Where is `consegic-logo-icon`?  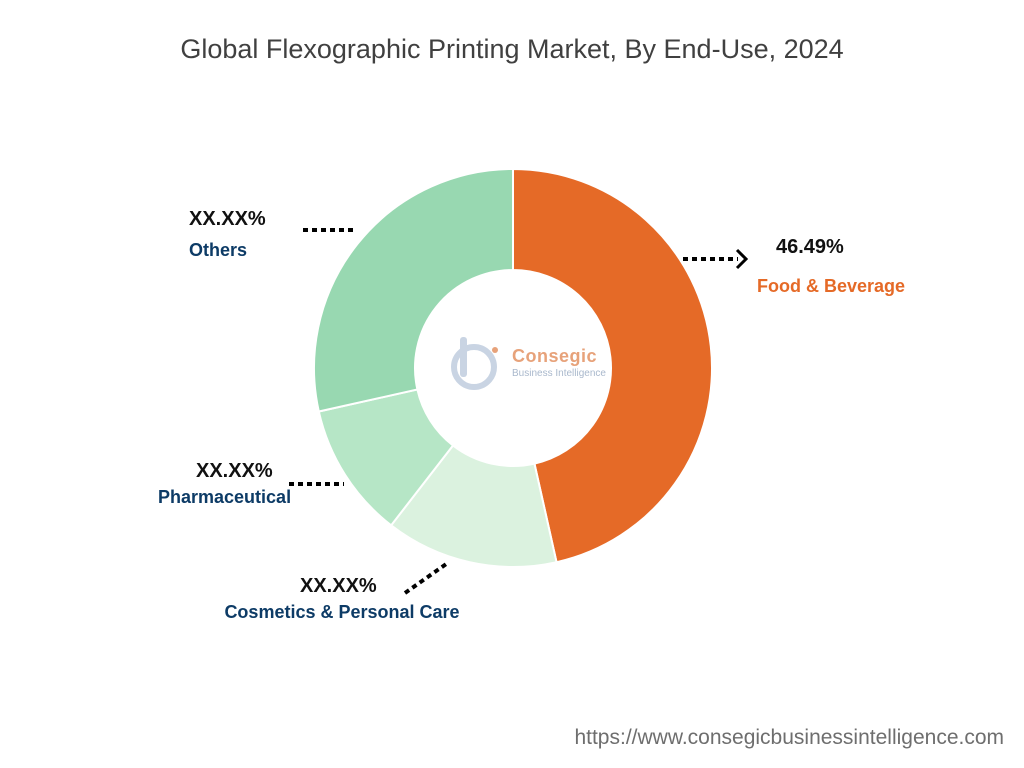
consegic-logo-icon is located at coordinates (474, 363).